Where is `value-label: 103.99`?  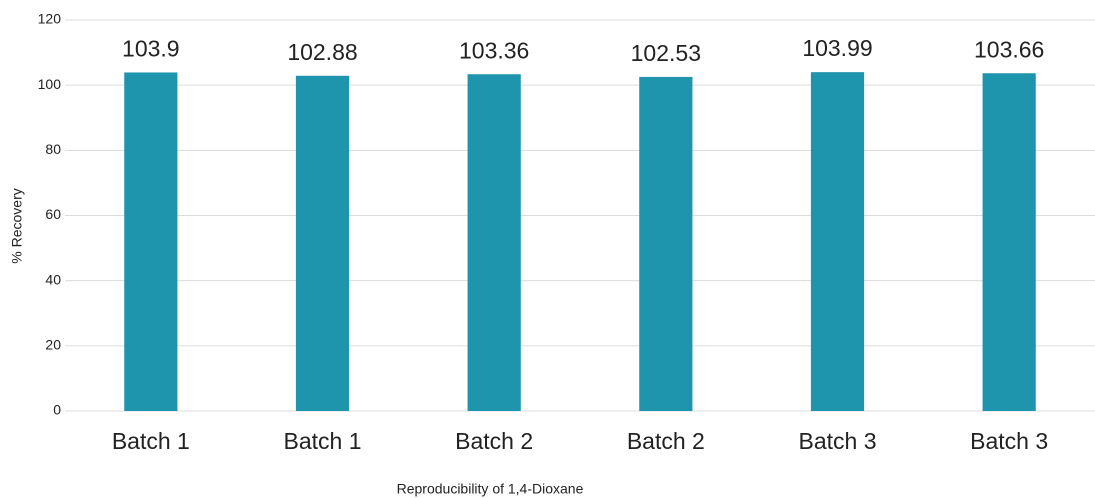
value-label: 103.99 is located at coordinates (837, 48).